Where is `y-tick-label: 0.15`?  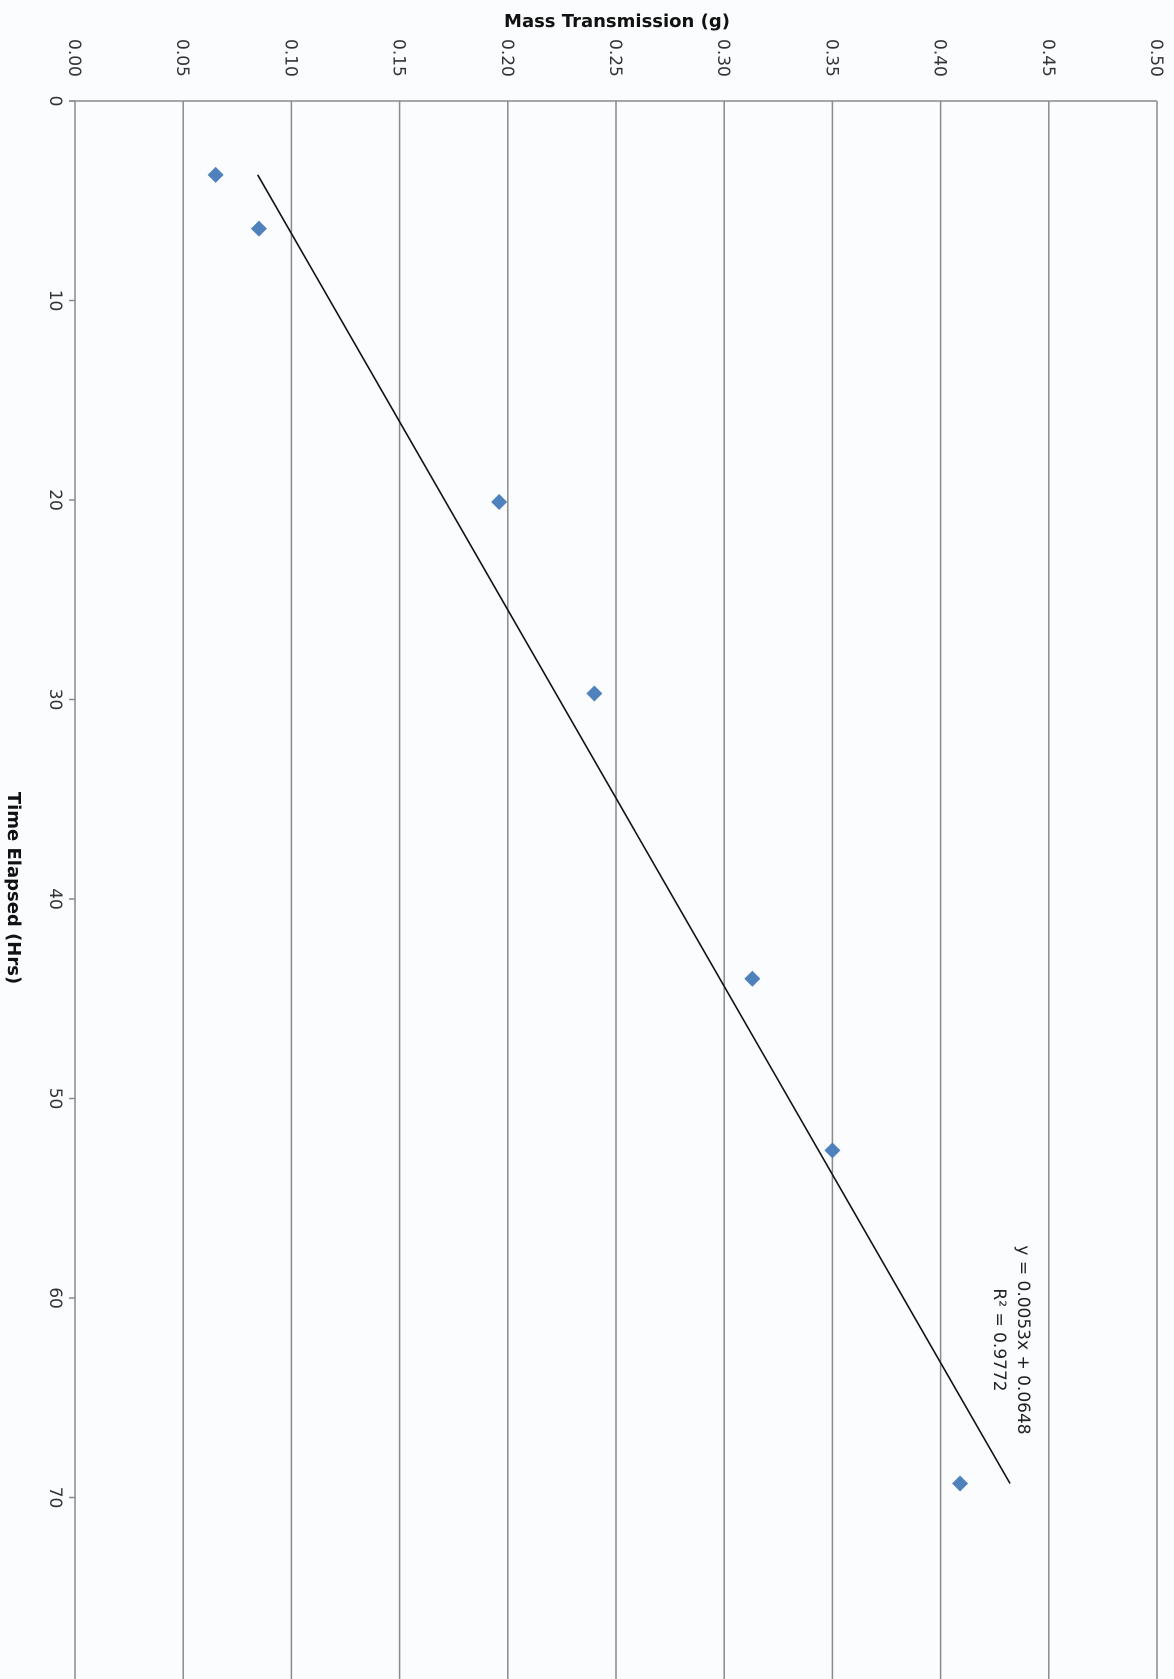 y-tick-label: 0.15 is located at coordinates (399, 58).